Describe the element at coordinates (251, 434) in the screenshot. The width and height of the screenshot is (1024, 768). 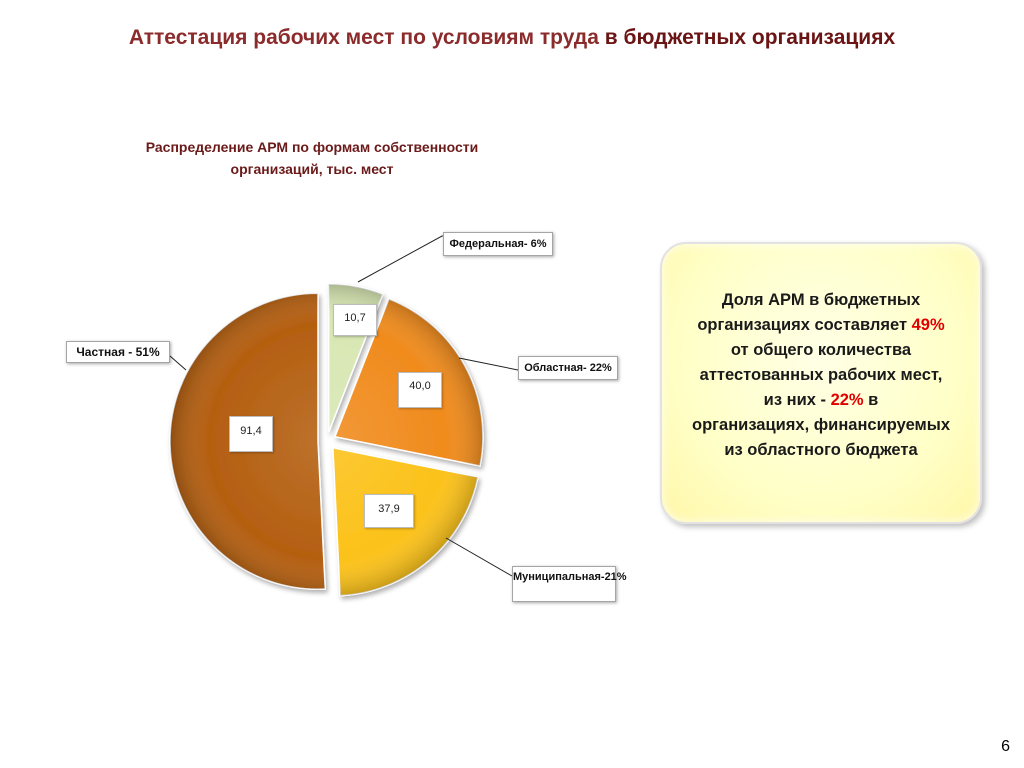
I see `value-label-private: 91,4` at that location.